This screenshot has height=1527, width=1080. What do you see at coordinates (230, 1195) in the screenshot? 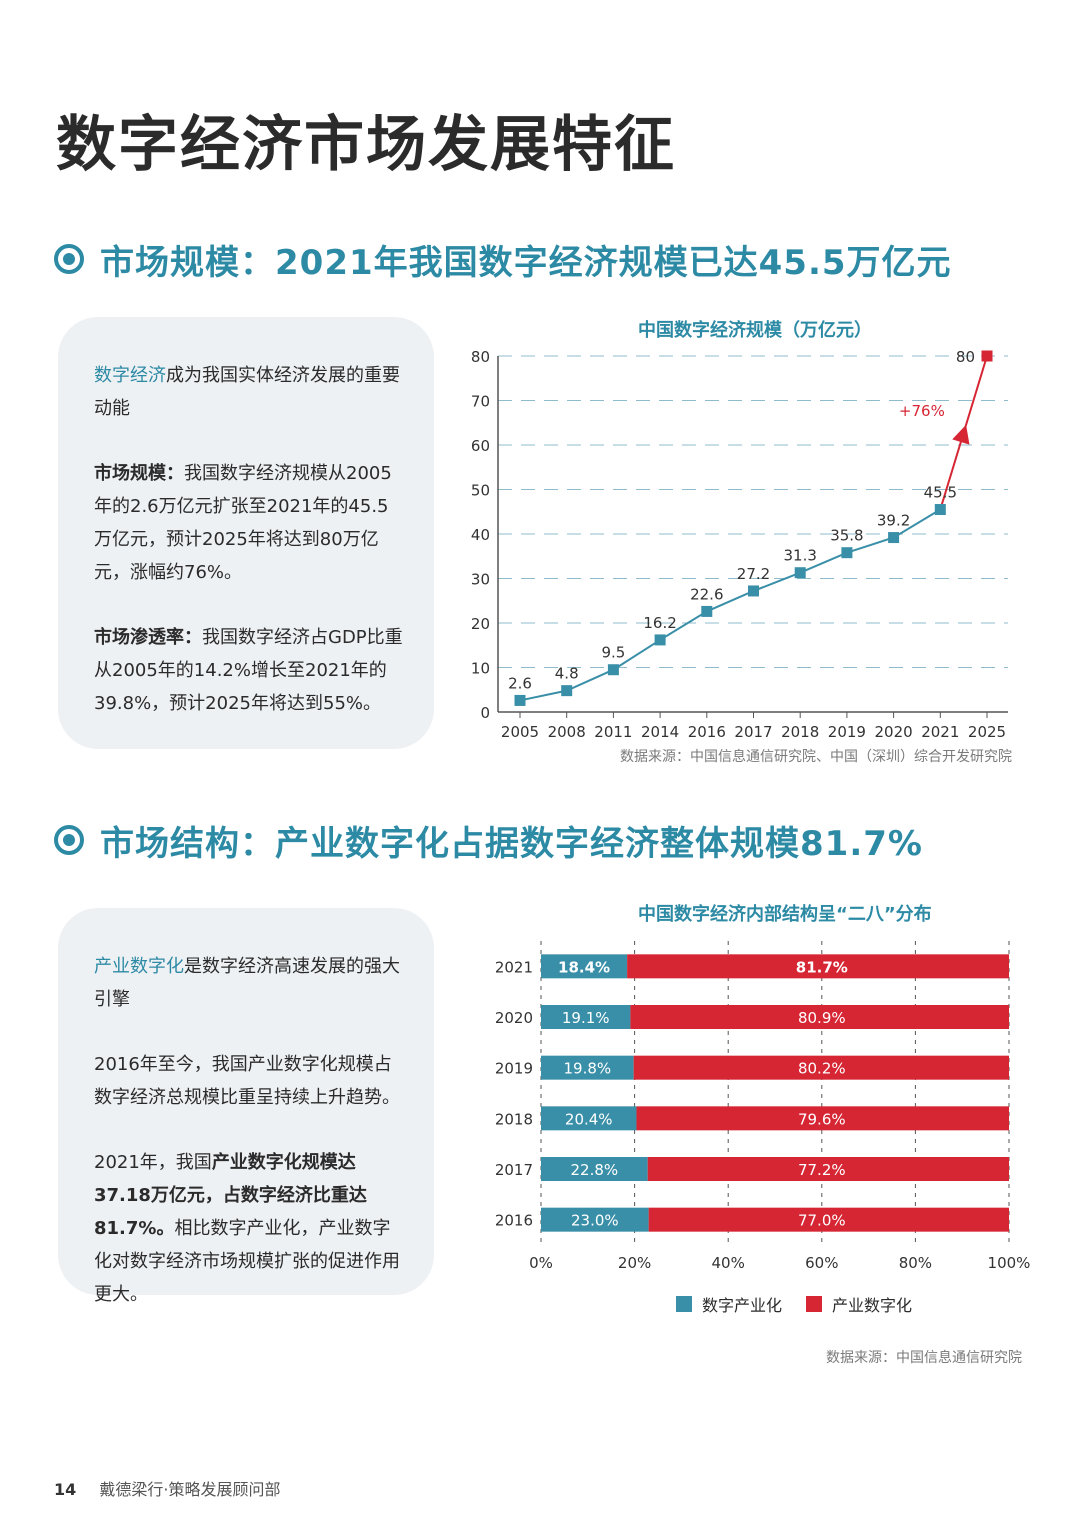
I see `paragraph-bold: 产业数字化规模达37.18万亿元，占数字经济比重达81.7%。` at bounding box center [230, 1195].